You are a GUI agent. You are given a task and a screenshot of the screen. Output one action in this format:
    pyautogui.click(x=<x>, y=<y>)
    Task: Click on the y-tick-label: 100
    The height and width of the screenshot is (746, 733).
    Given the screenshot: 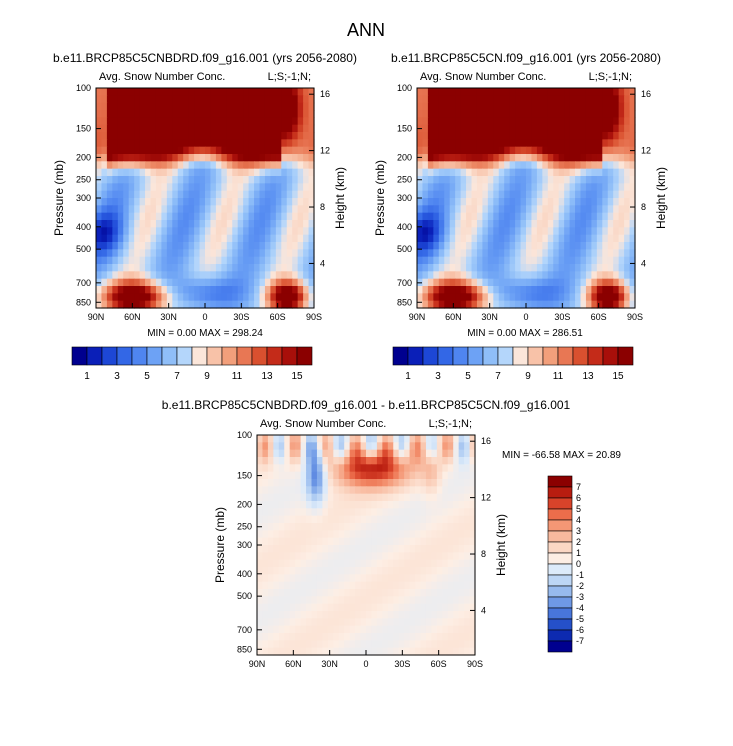 What is the action you would take?
    pyautogui.click(x=83, y=88)
    